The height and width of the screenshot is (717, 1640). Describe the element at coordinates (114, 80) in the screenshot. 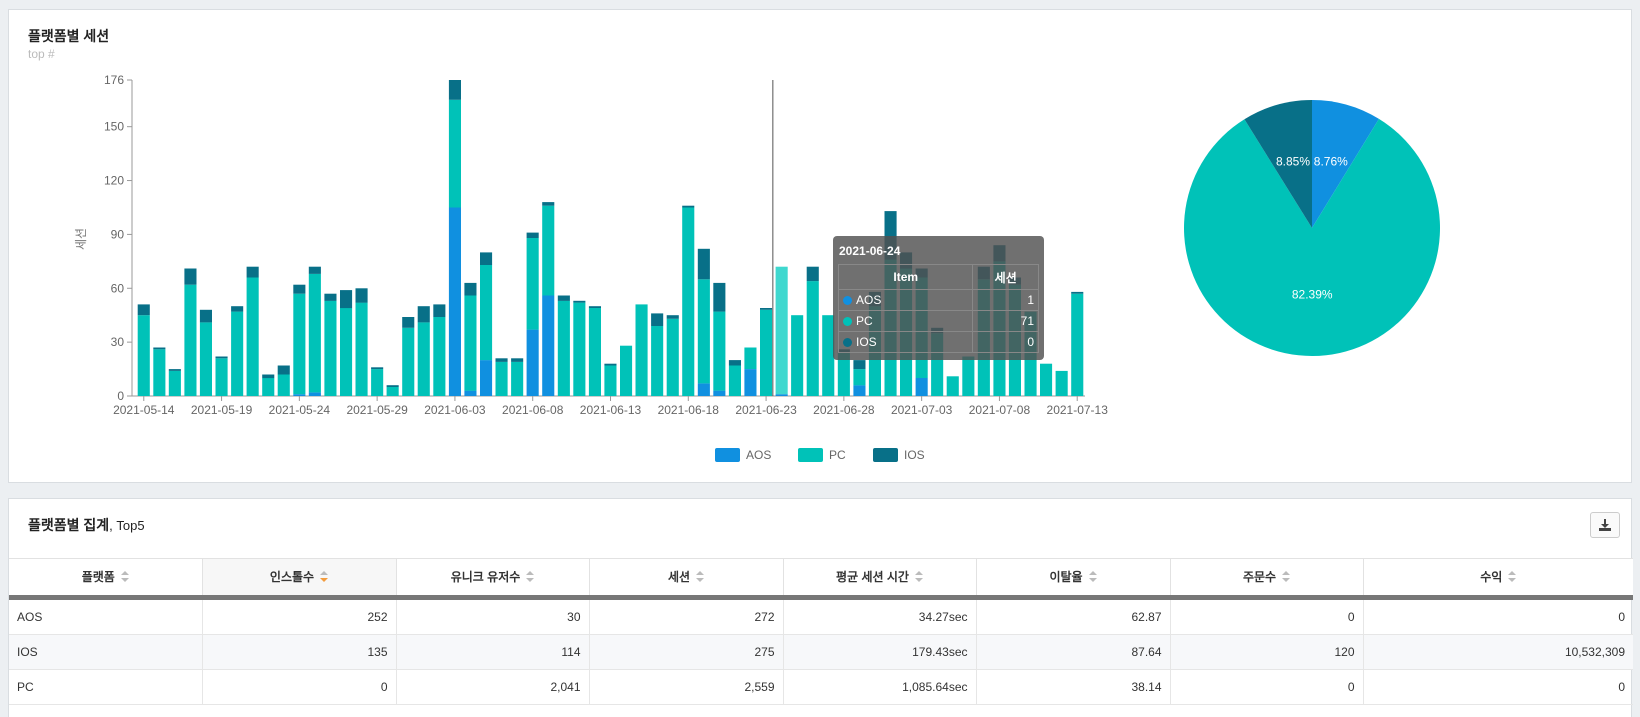

I see `y-tick-label: 176` at that location.